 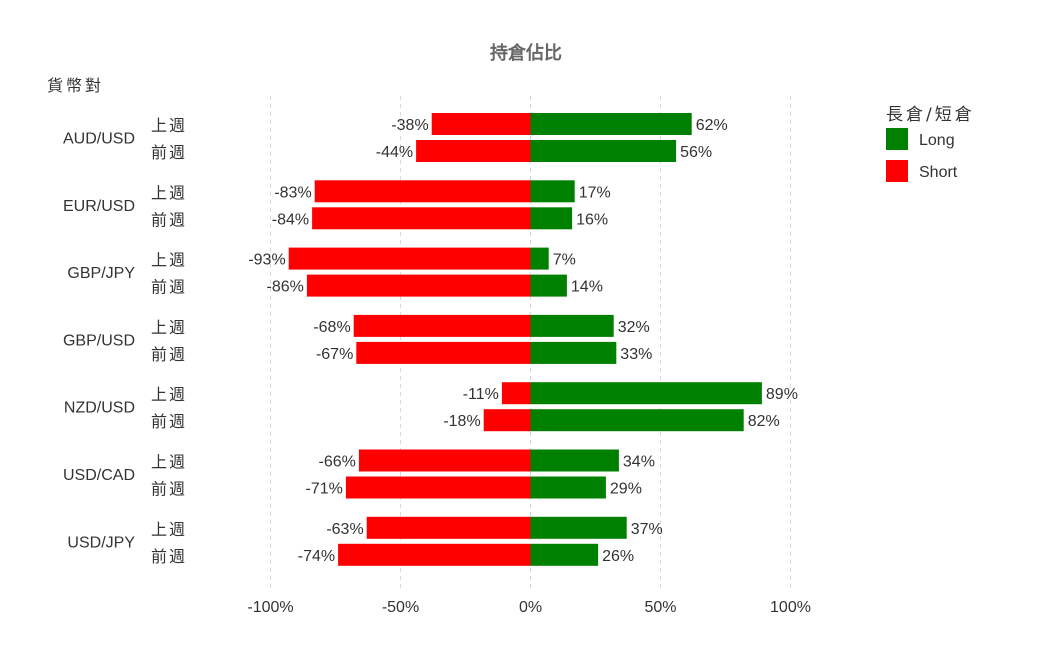 I want to click on legend-swatch-short, so click(x=897, y=171).